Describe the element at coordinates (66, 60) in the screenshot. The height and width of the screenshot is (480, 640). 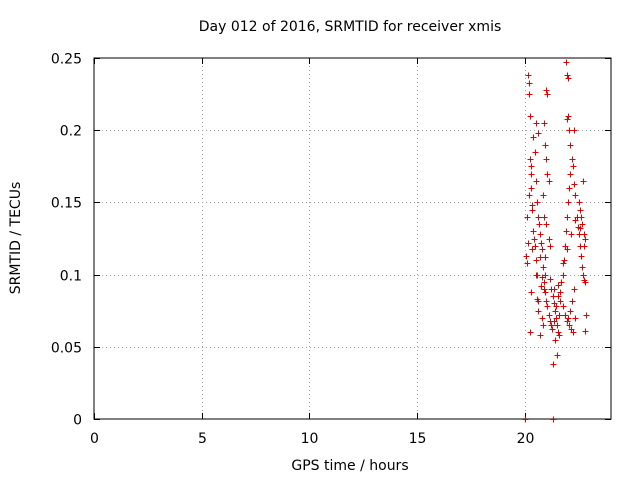
I see `y-tick-label: 0.25` at that location.